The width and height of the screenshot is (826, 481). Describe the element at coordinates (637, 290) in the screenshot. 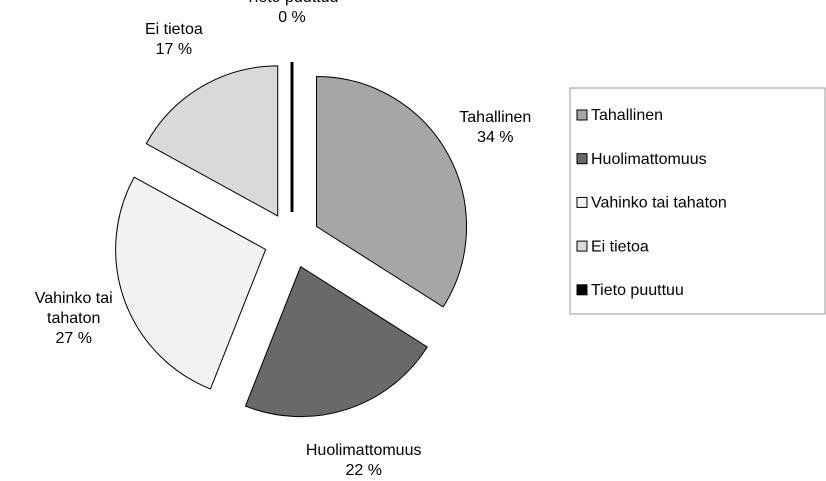

I see `legend-label: Tieto puuttuu` at that location.